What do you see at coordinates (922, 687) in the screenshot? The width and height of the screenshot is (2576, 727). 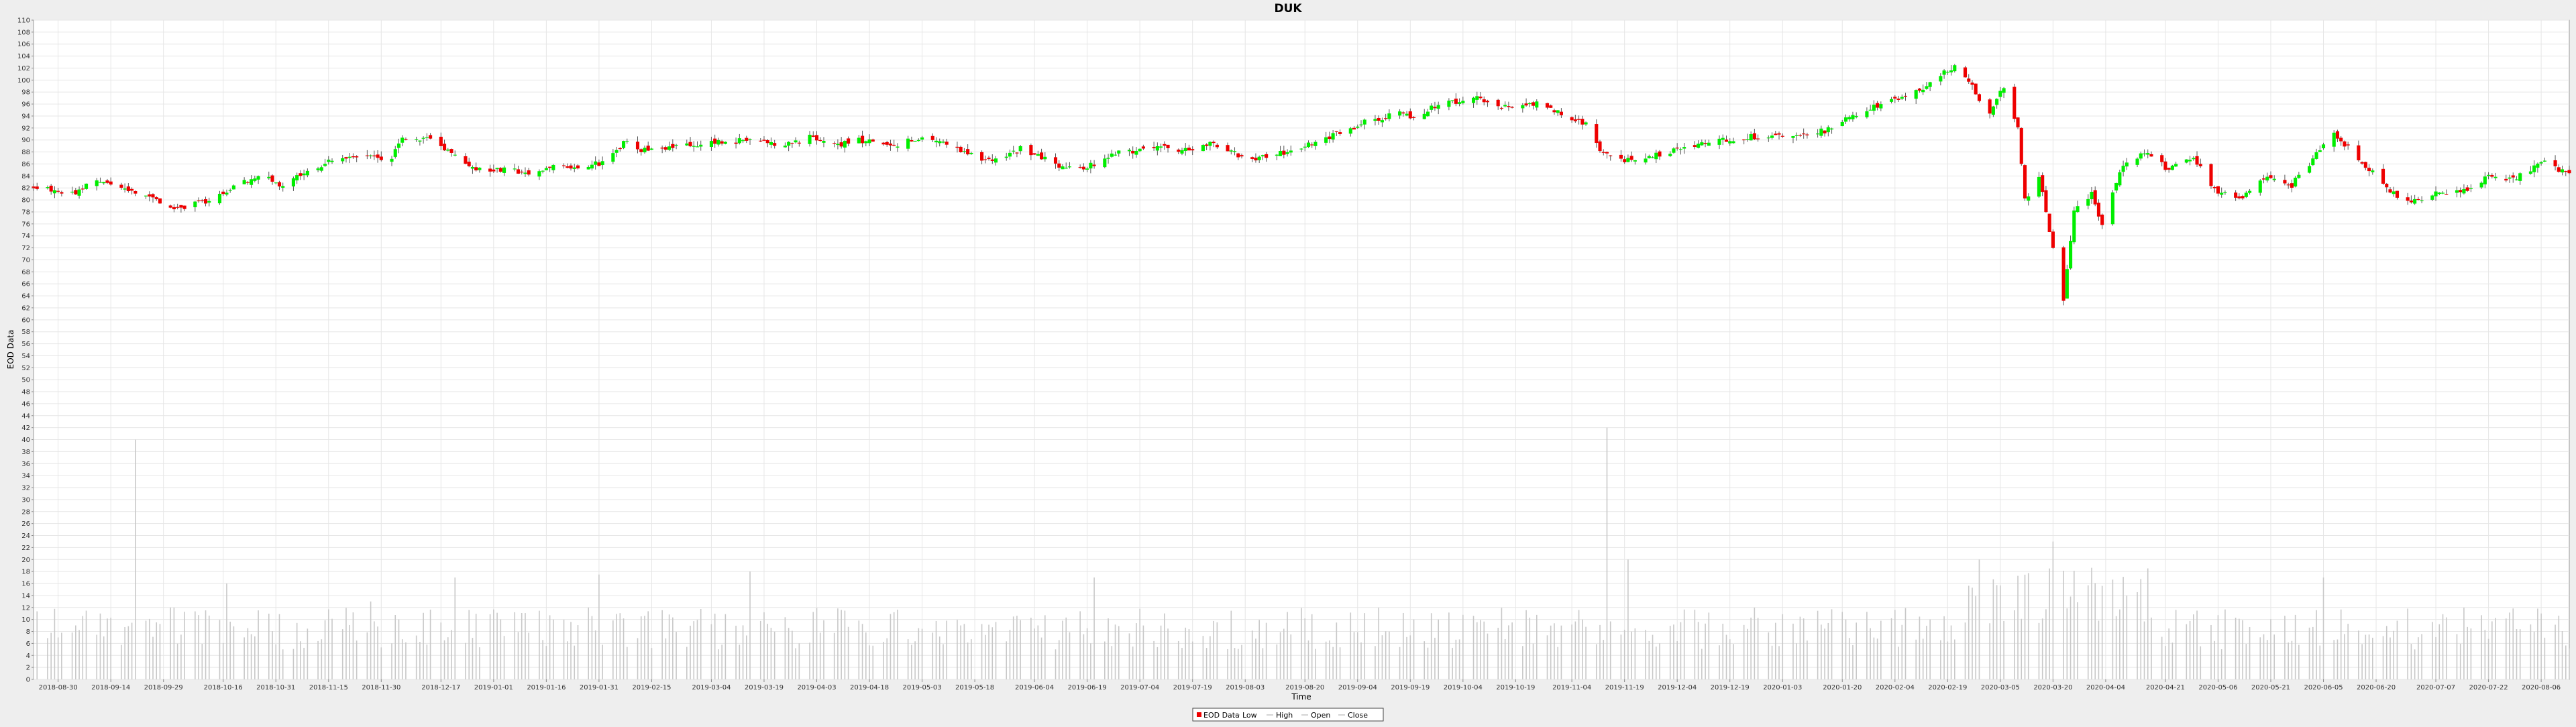 I see `x-tick-label: 2019-05-03` at bounding box center [922, 687].